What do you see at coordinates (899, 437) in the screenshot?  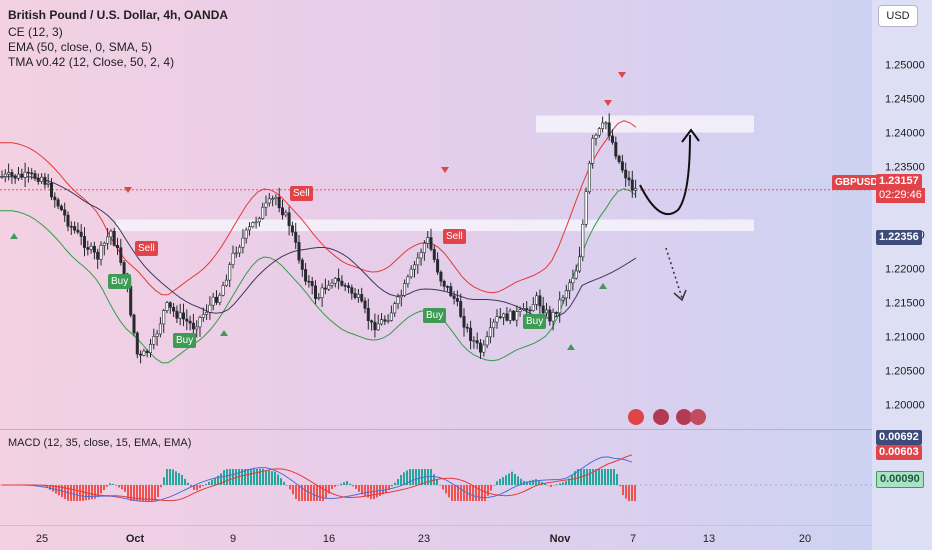 I see `macd-value-tag: 0.00692` at bounding box center [899, 437].